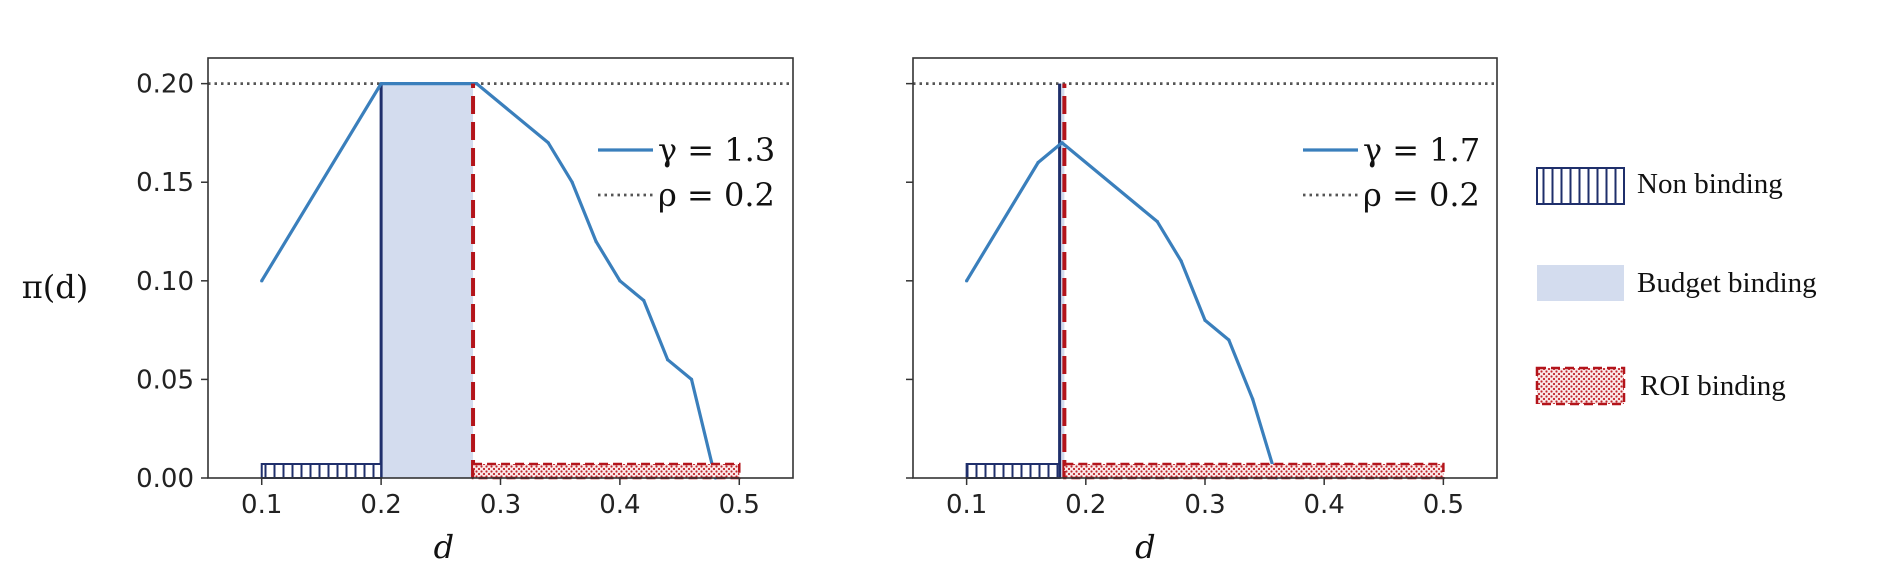 This screenshot has height=580, width=1882. Describe the element at coordinates (716, 150) in the screenshot. I see `legend-label-gamma: γ = 1.3` at that location.